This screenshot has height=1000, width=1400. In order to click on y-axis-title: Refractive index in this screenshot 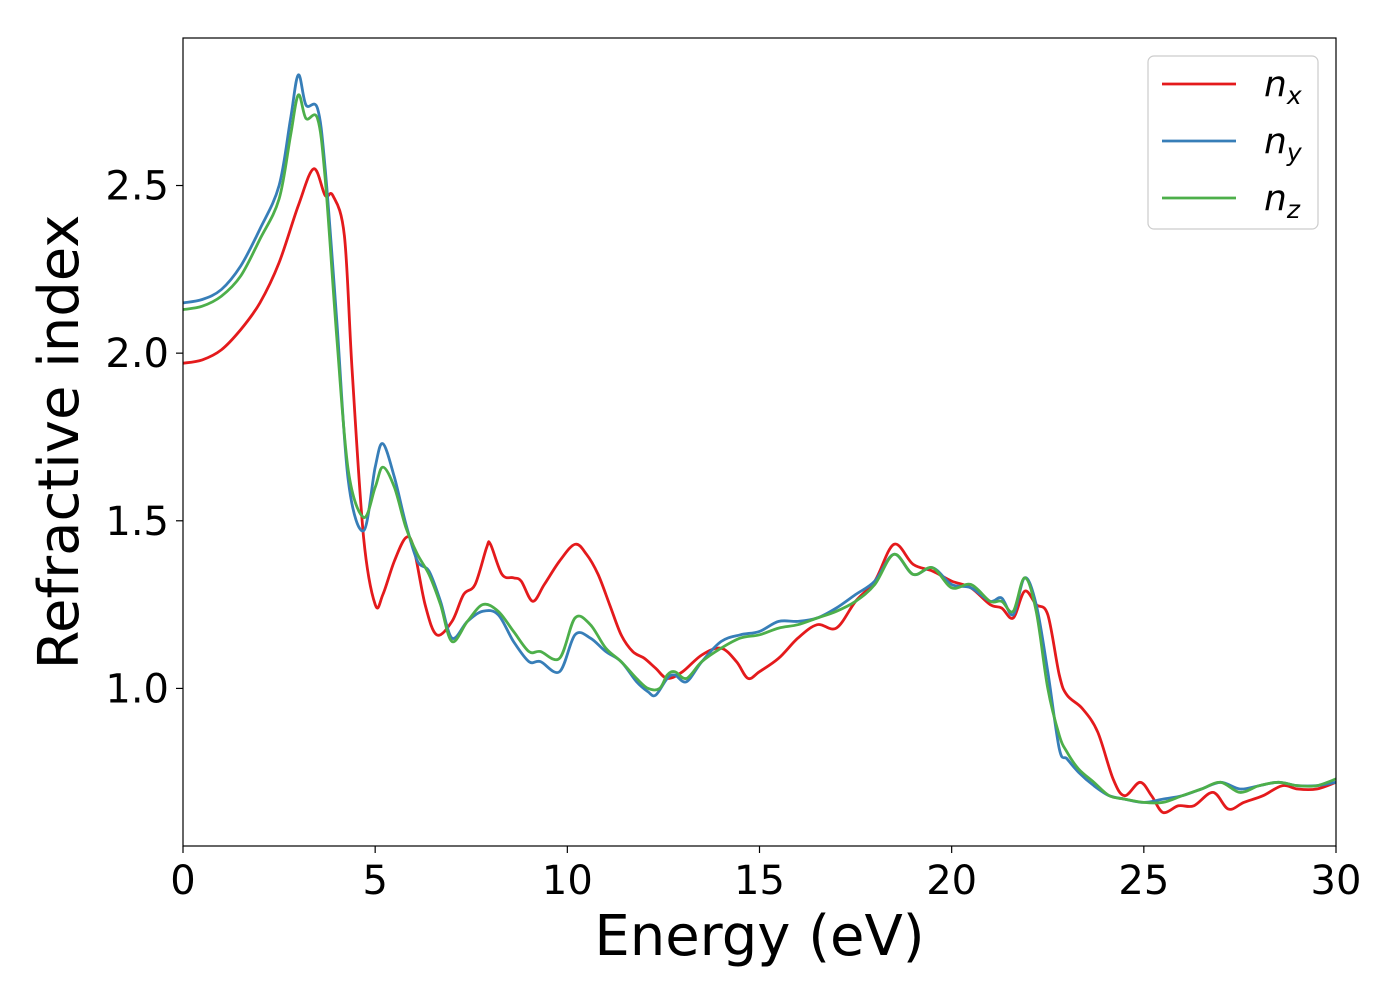, I will do `click(59, 442)`.